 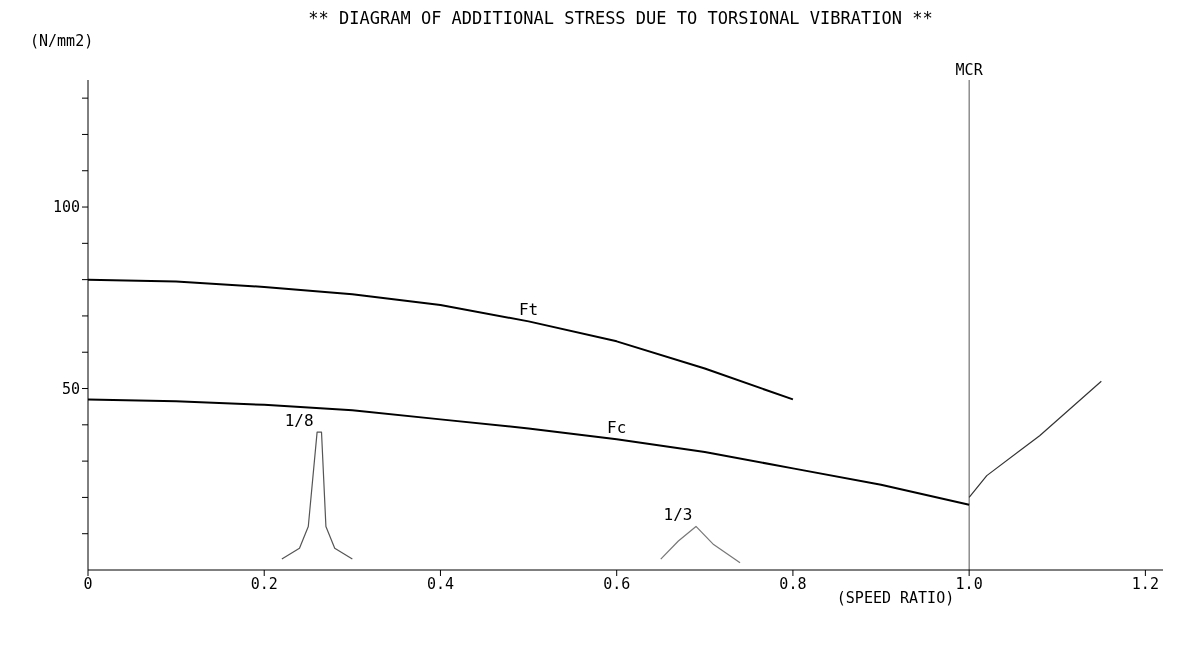 What do you see at coordinates (617, 428) in the screenshot?
I see `series-label: Fc` at bounding box center [617, 428].